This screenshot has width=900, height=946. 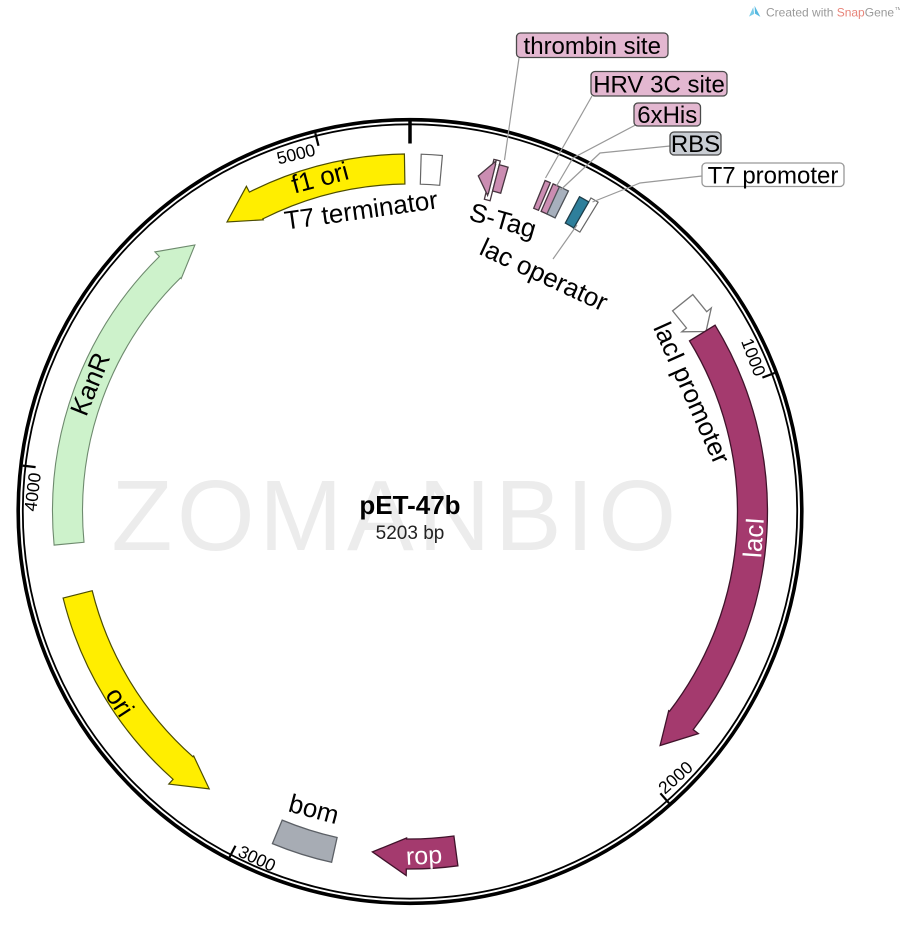 What do you see at coordinates (410, 533) in the screenshot?
I see `svg-text: 5203 bp` at bounding box center [410, 533].